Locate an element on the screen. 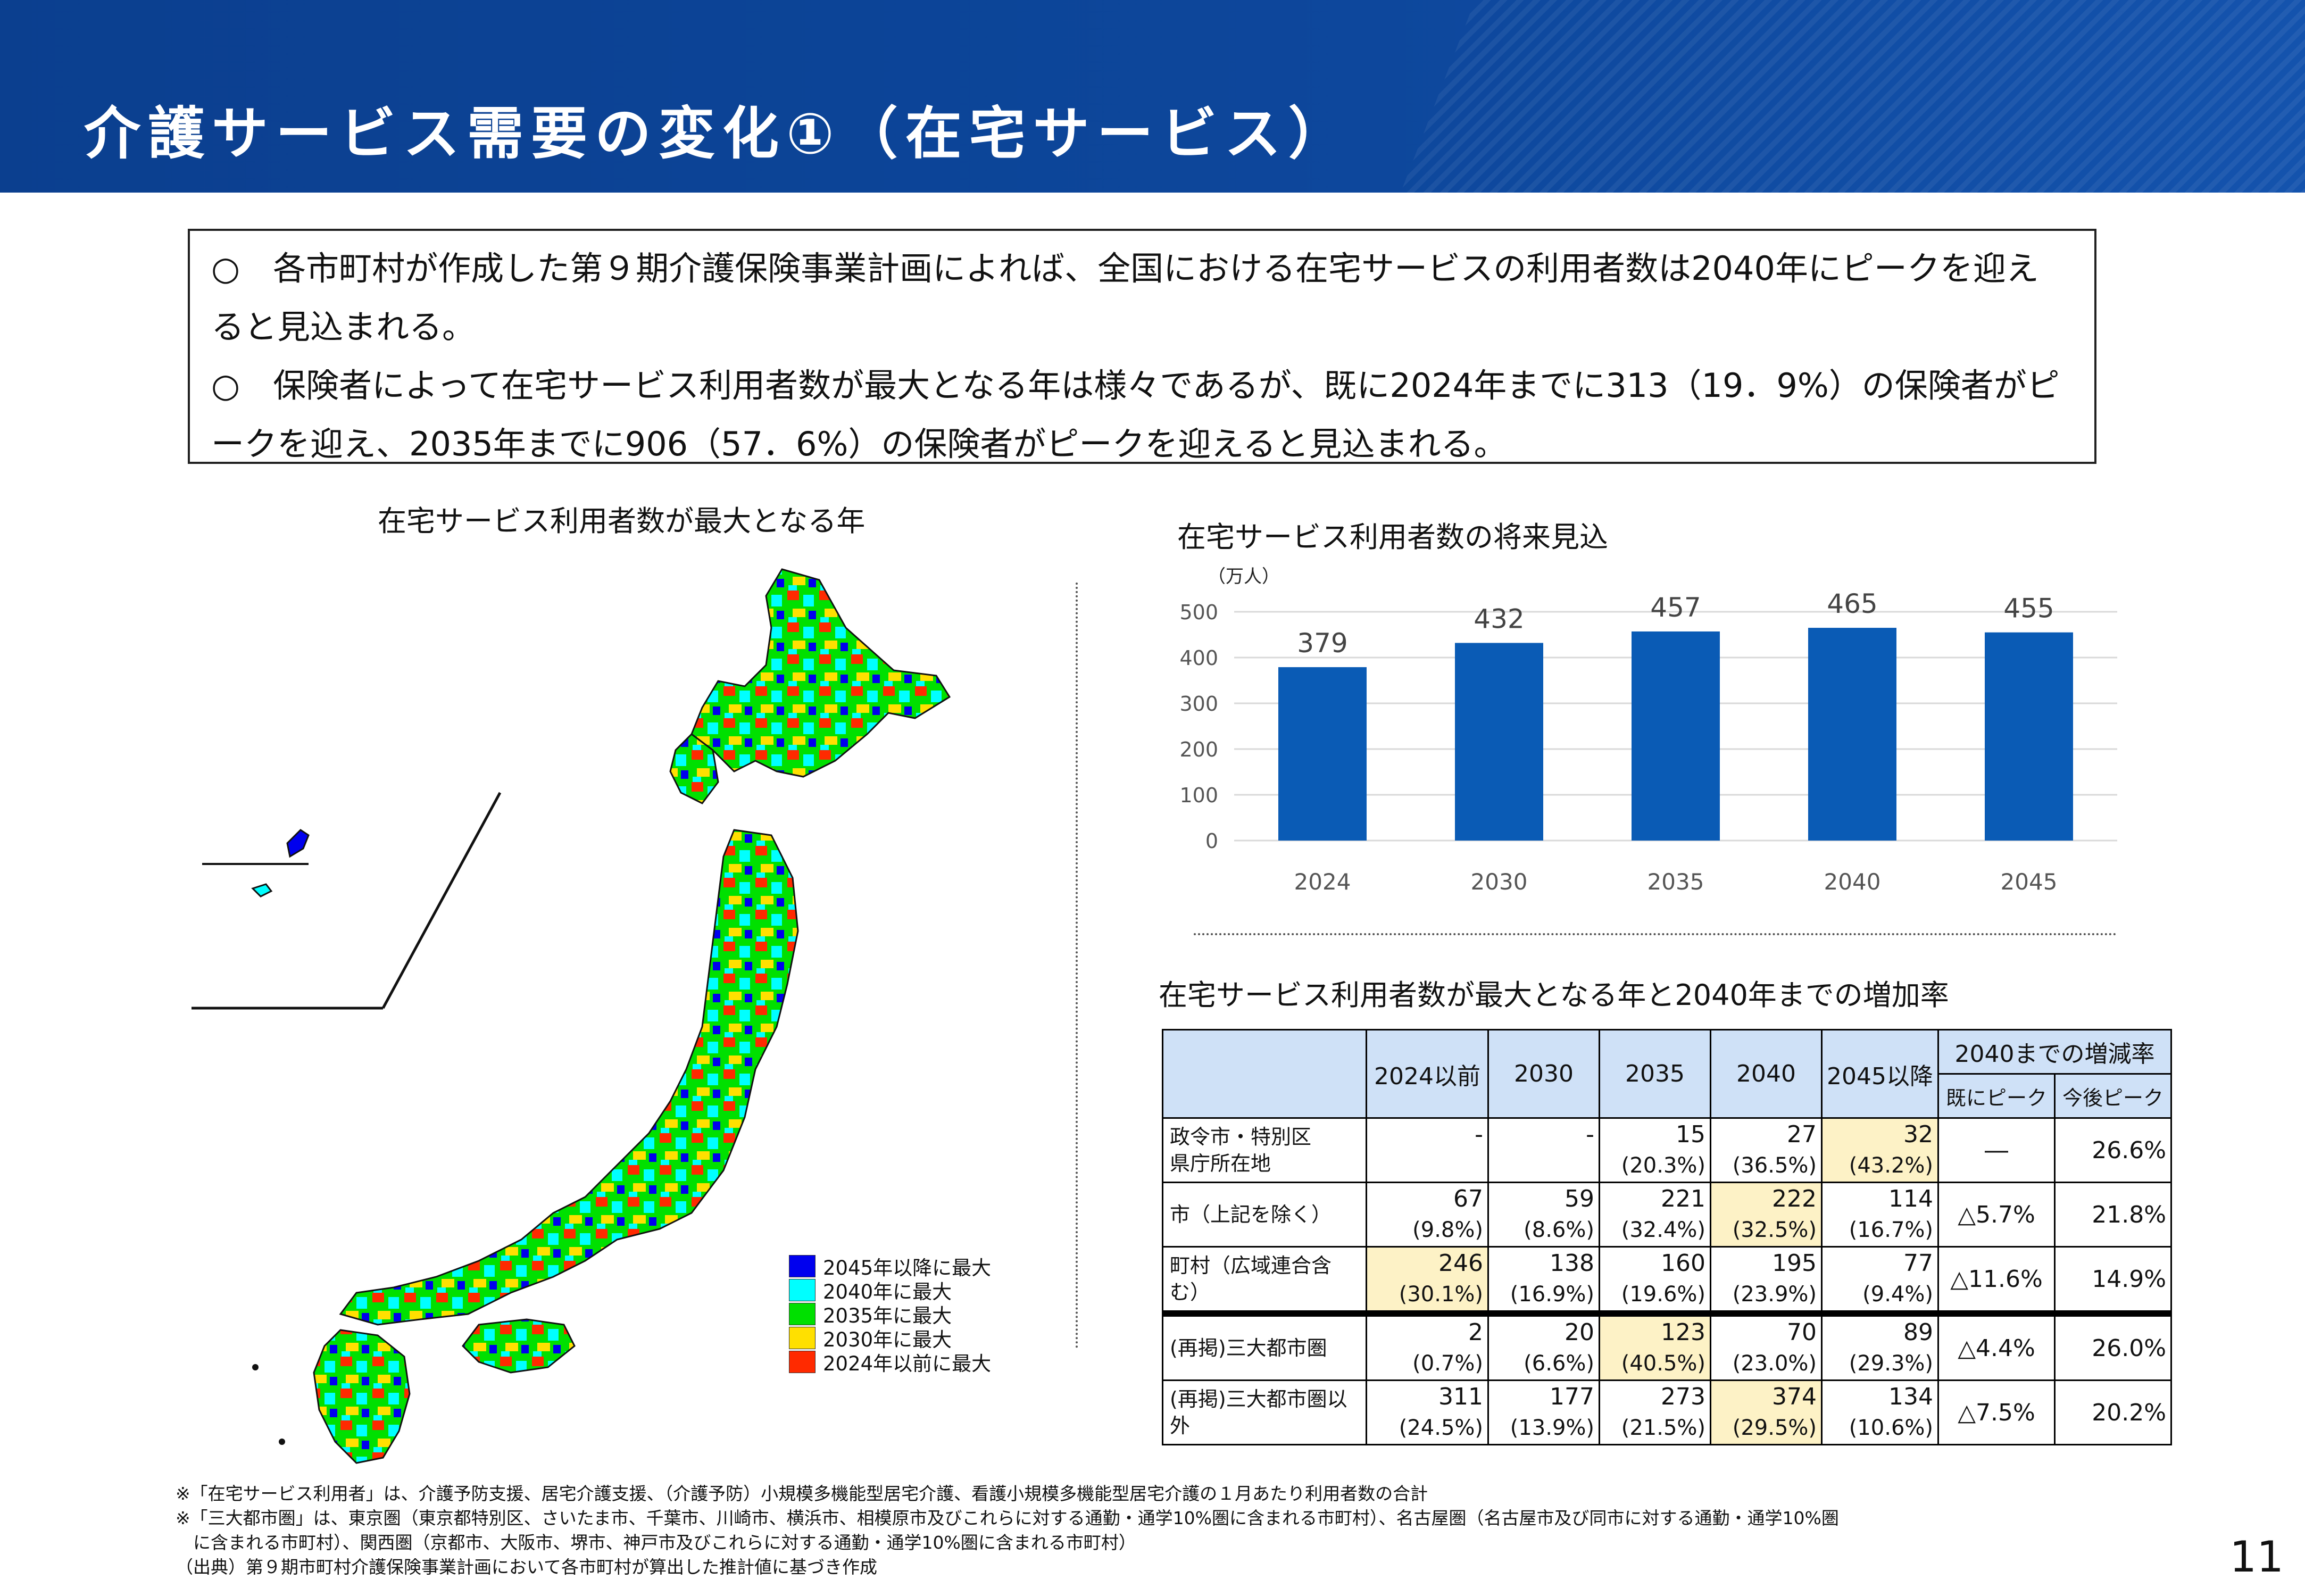  rate-future: 20.2% is located at coordinates (2113, 1412).